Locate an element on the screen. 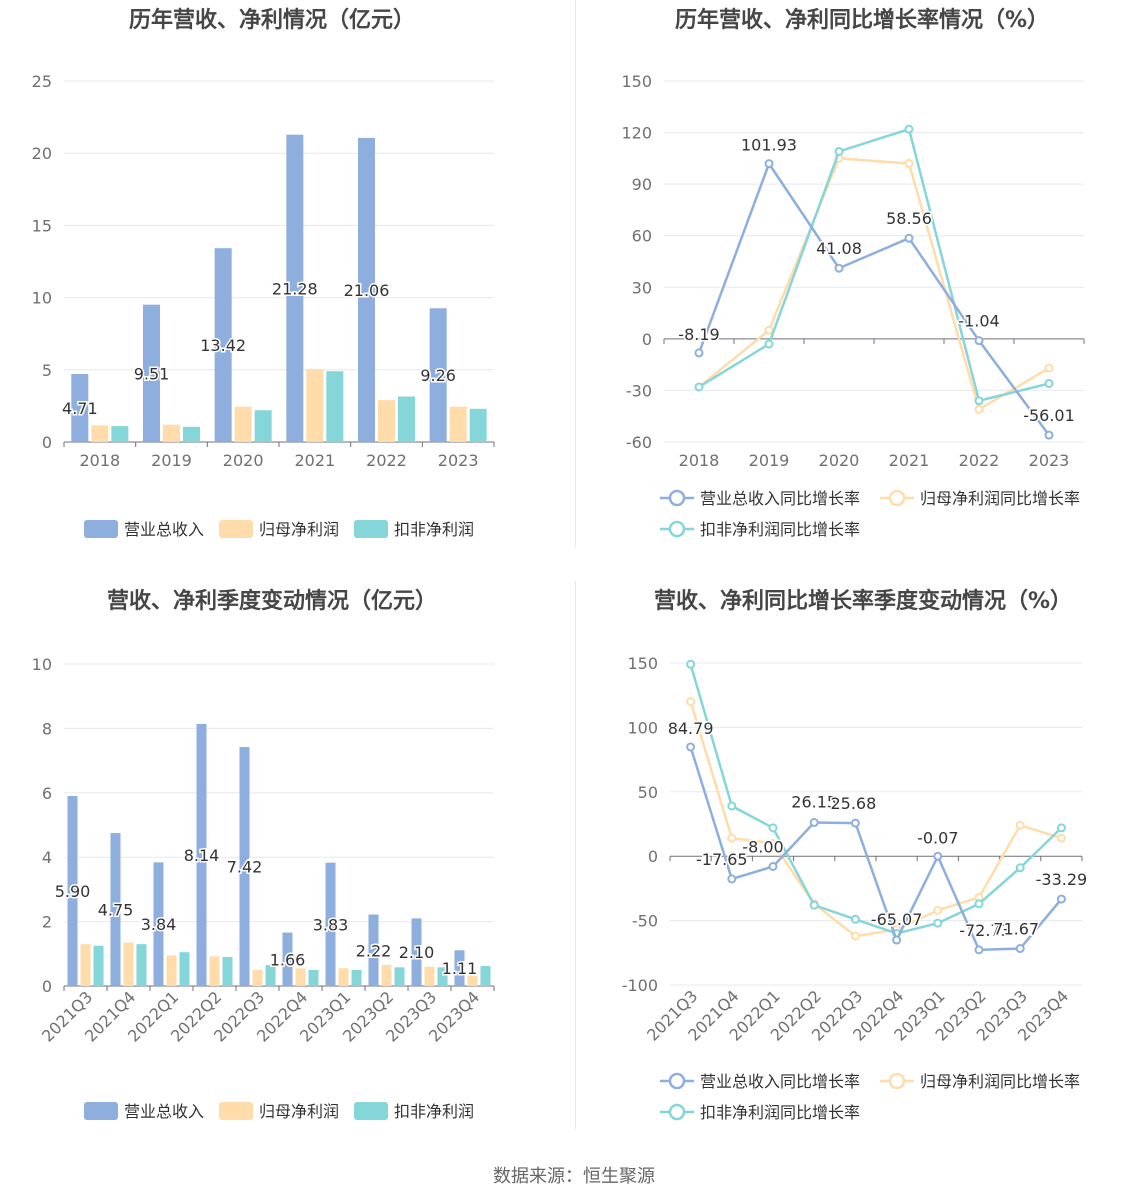  revenue-growth-data-label: -8.00 is located at coordinates (762, 847).